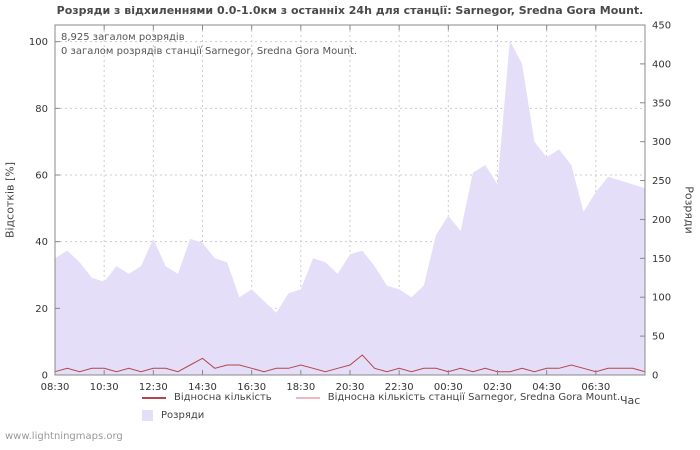  I want to click on legend-item-relative: Відносна кількість, so click(207, 397).